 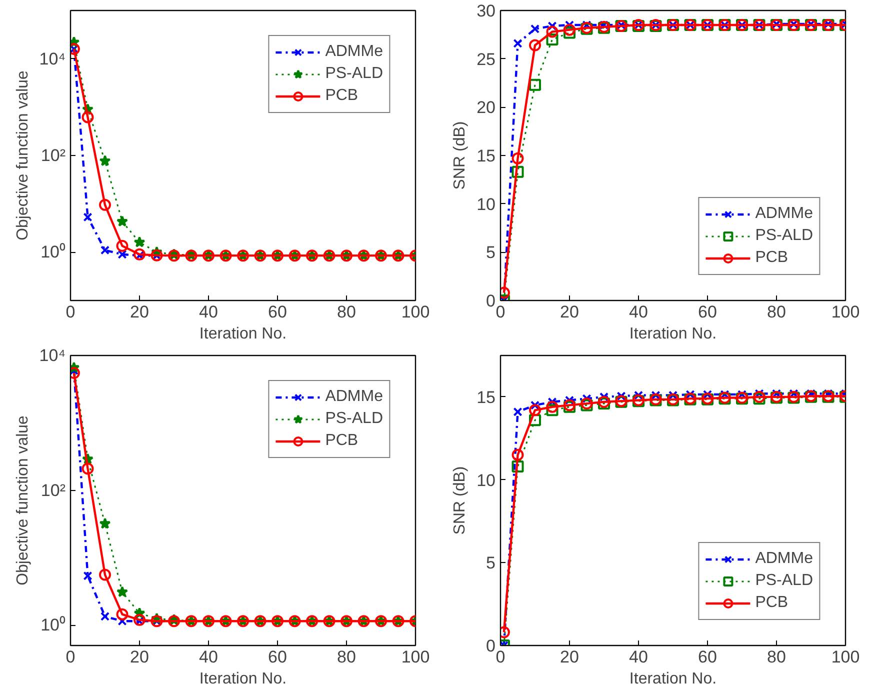 What do you see at coordinates (486, 11) in the screenshot?
I see `y-tick-label: 30` at bounding box center [486, 11].